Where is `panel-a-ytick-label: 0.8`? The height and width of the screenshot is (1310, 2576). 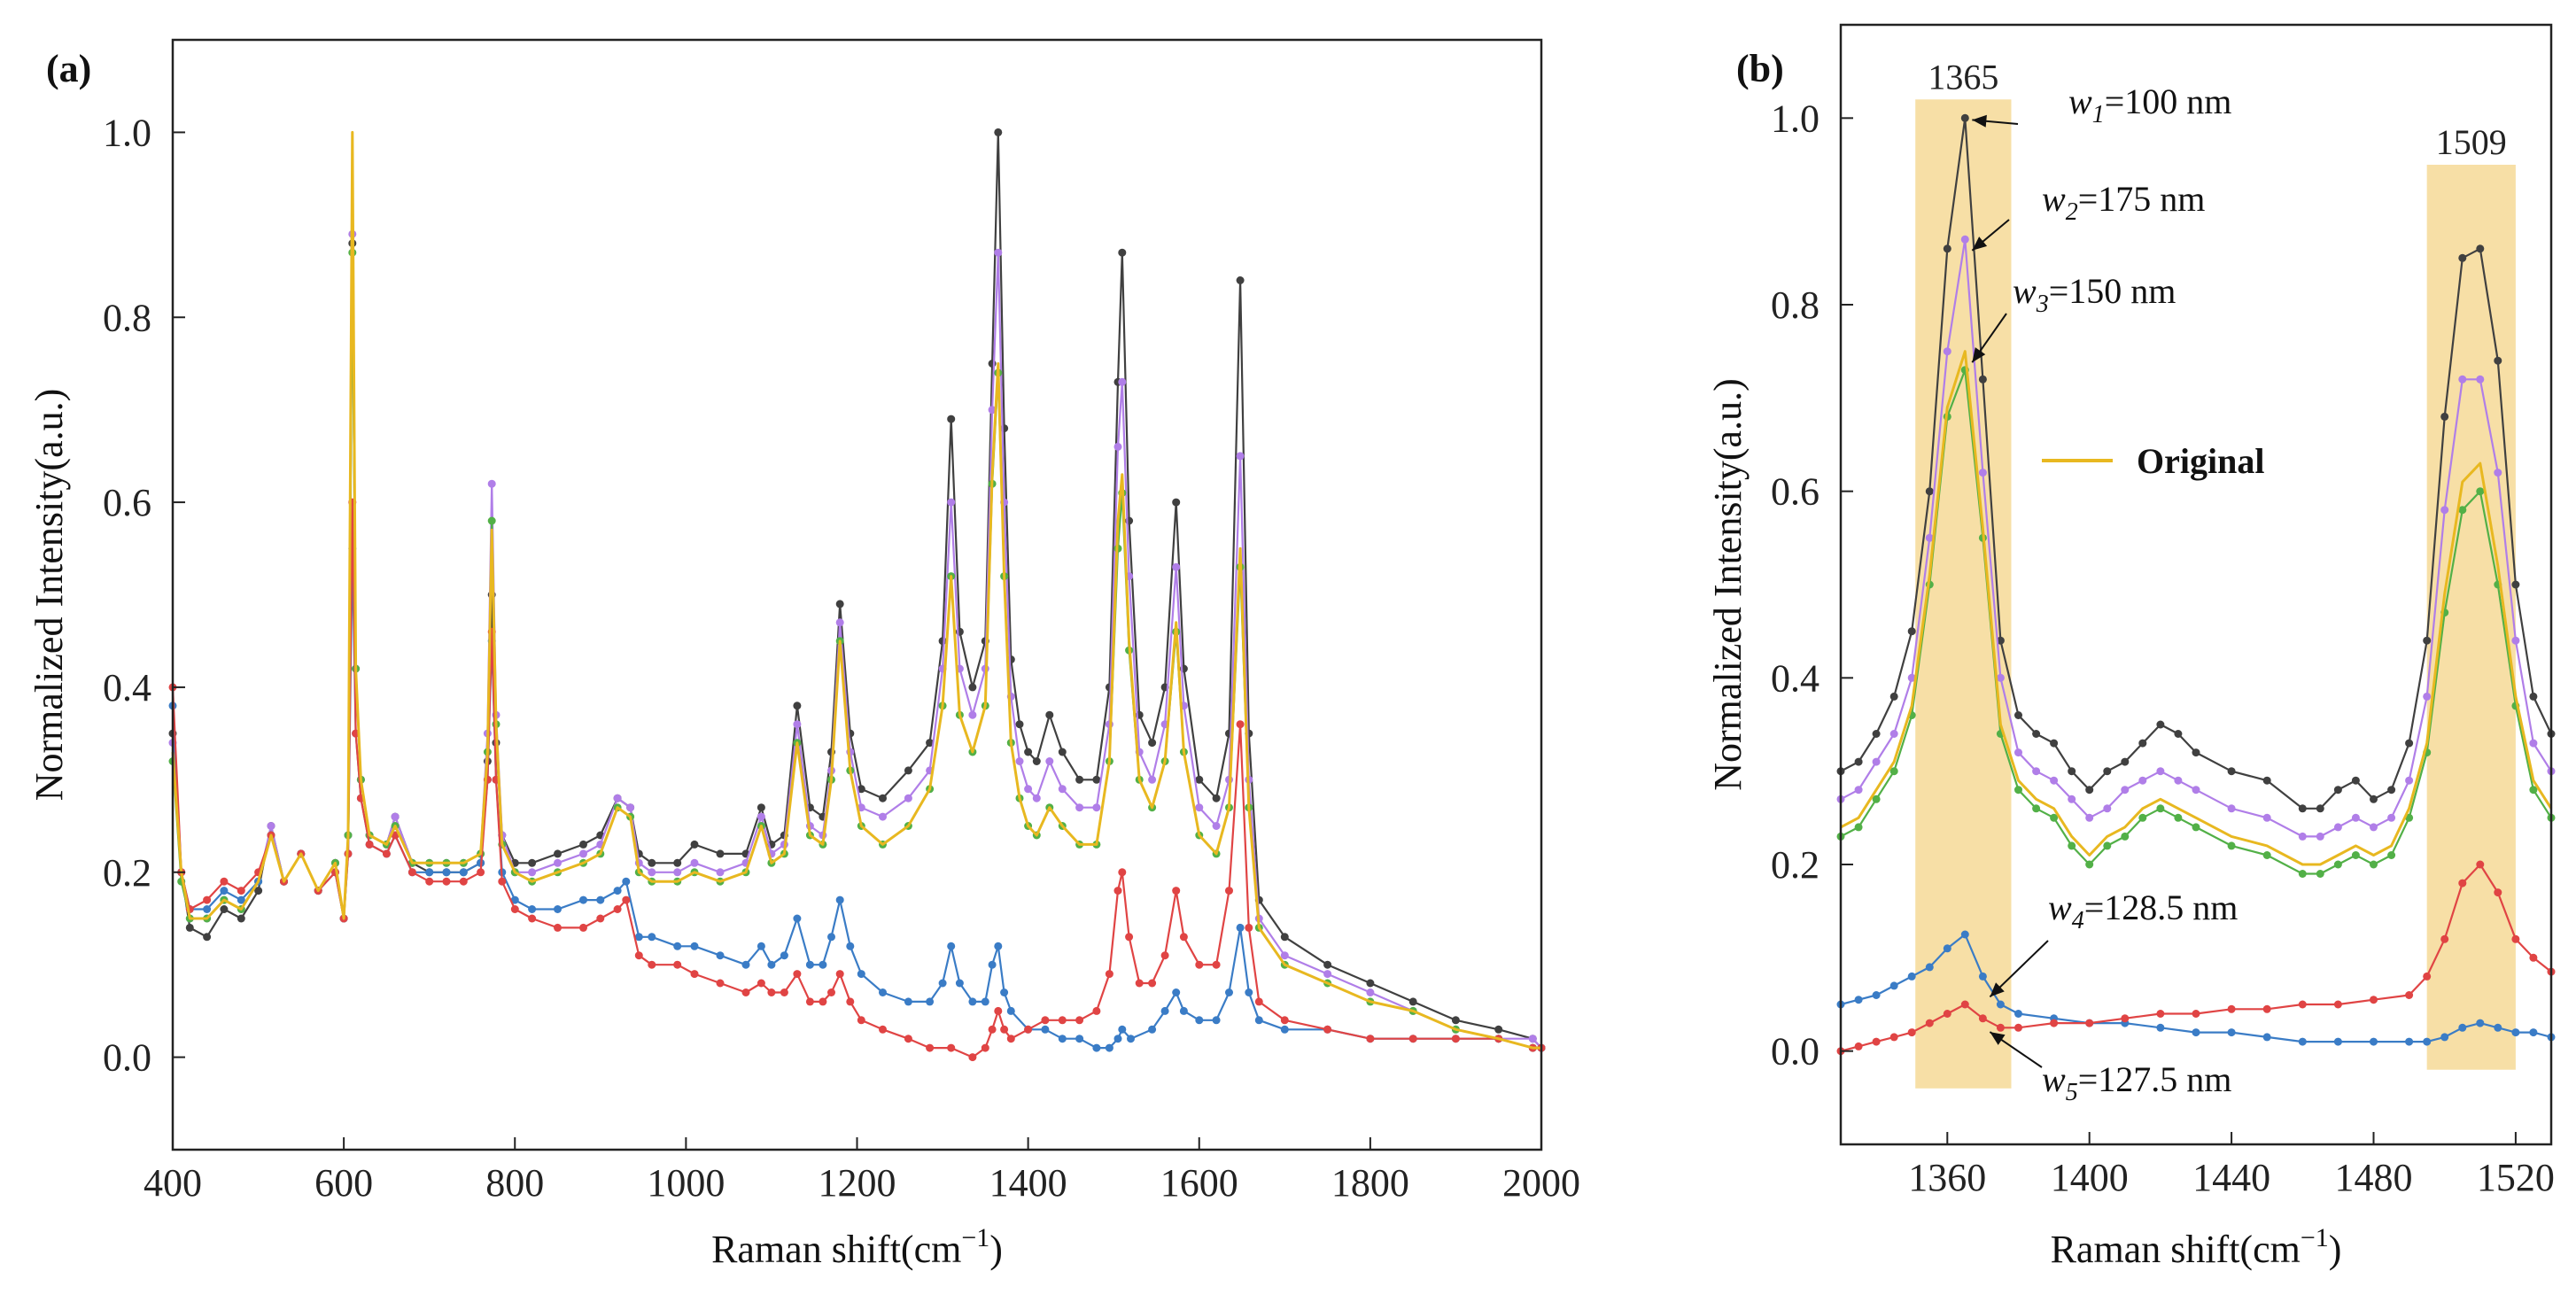 panel-a-ytick-label: 0.8 is located at coordinates (127, 318).